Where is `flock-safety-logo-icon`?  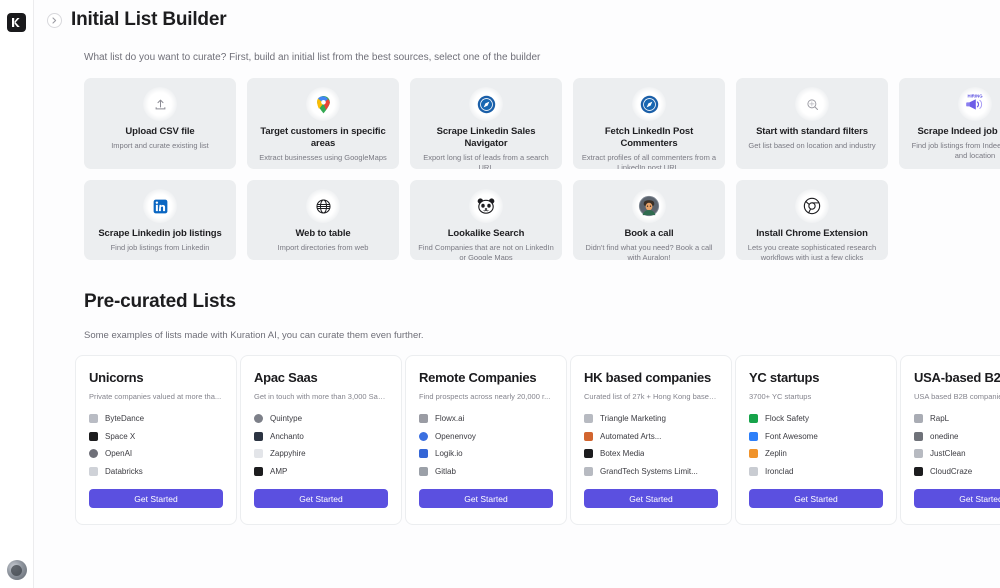 flock-safety-logo-icon is located at coordinates (753, 419).